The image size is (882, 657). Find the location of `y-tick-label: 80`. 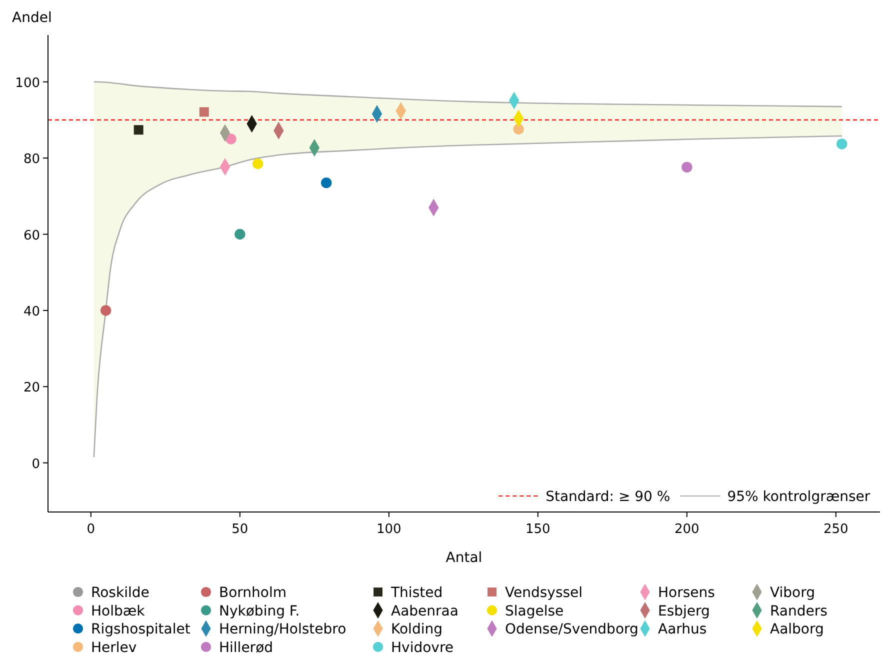

y-tick-label: 80 is located at coordinates (31, 160).